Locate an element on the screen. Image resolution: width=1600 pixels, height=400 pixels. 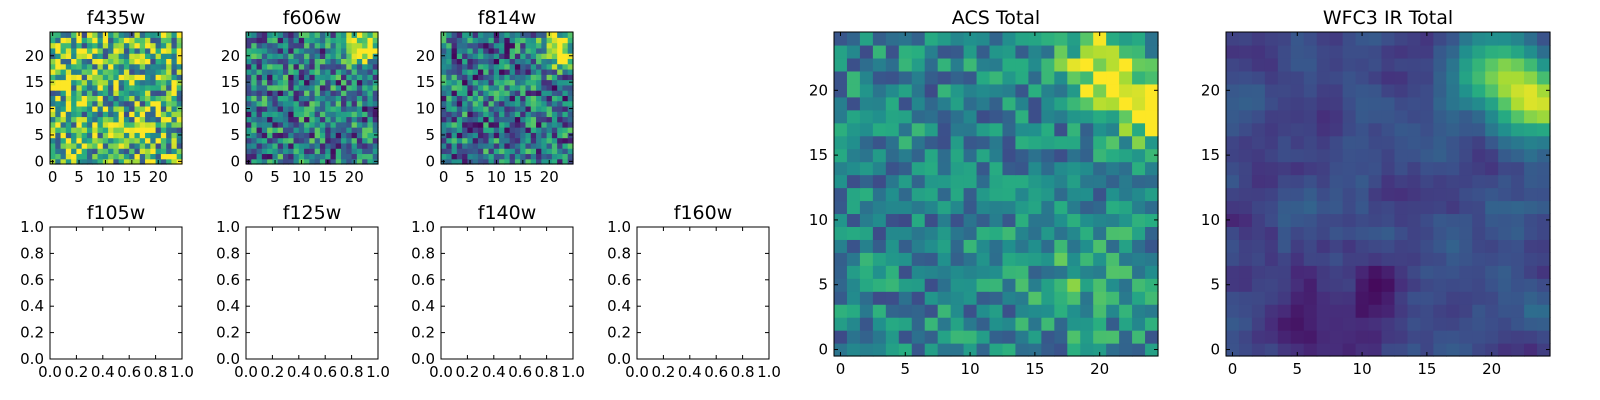
y-tick-label: 0 is located at coordinates (1215, 350).